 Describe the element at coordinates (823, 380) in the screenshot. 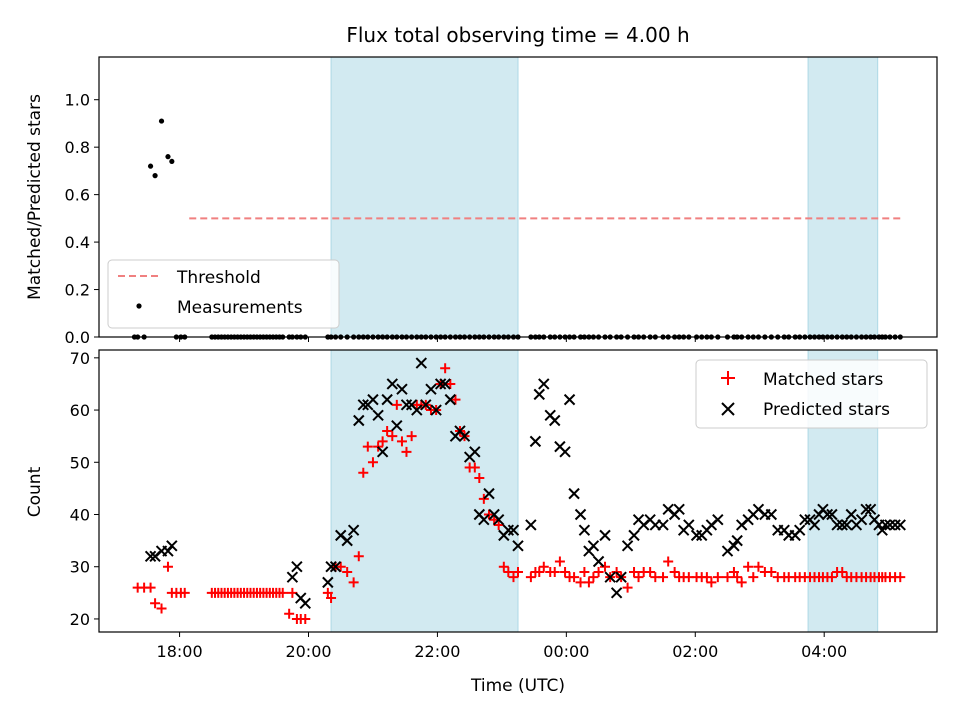

I see `legend-matched-label: Matched stars` at that location.